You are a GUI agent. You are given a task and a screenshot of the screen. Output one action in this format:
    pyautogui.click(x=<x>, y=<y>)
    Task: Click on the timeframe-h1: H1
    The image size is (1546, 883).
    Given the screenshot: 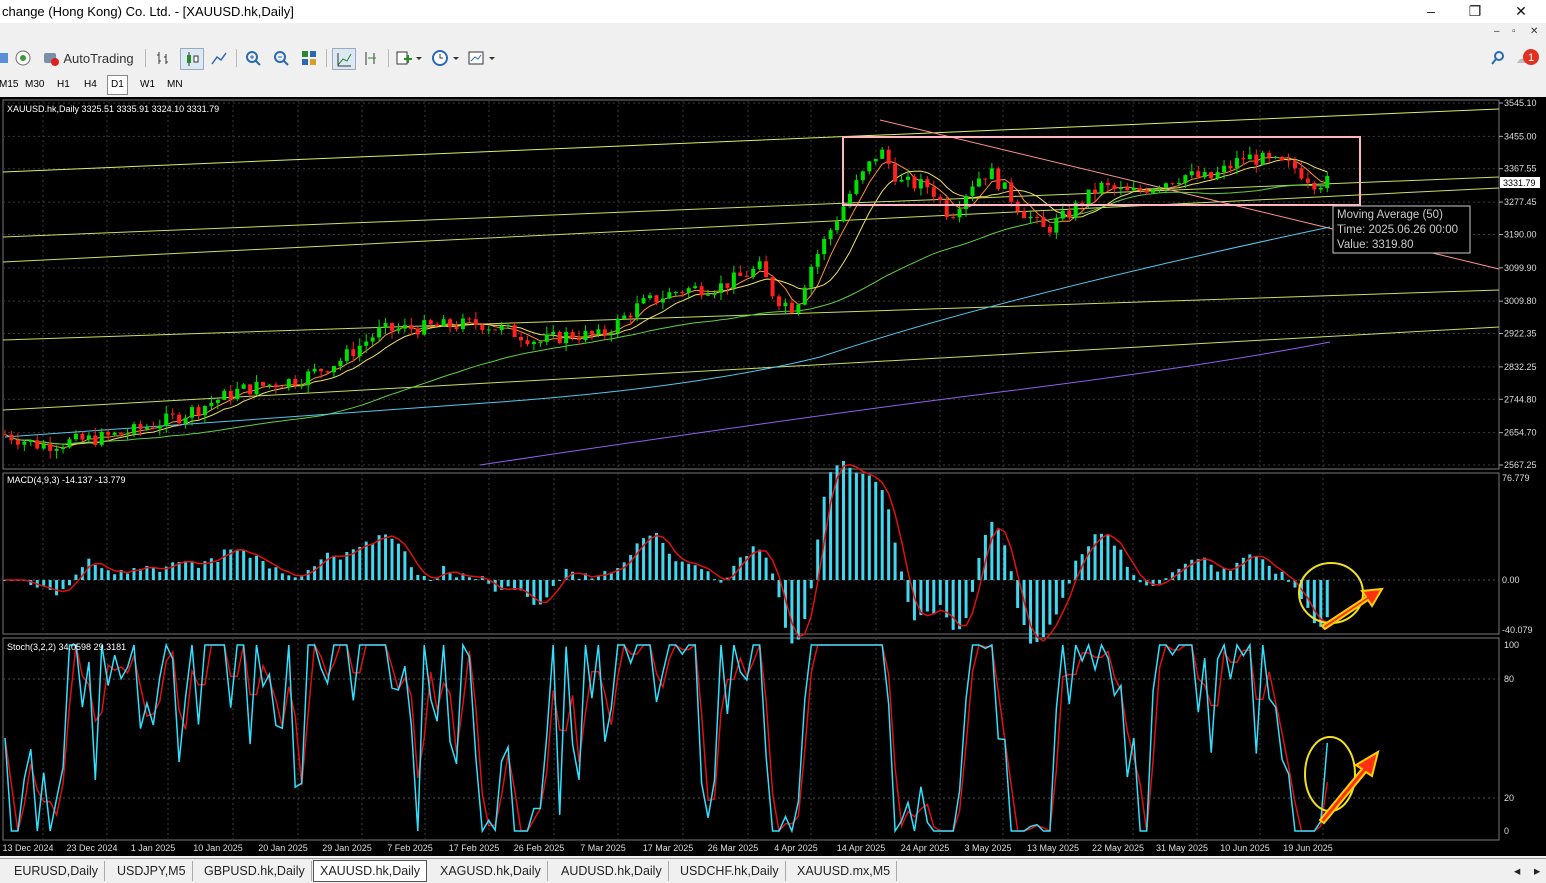 What is the action you would take?
    pyautogui.click(x=63, y=84)
    